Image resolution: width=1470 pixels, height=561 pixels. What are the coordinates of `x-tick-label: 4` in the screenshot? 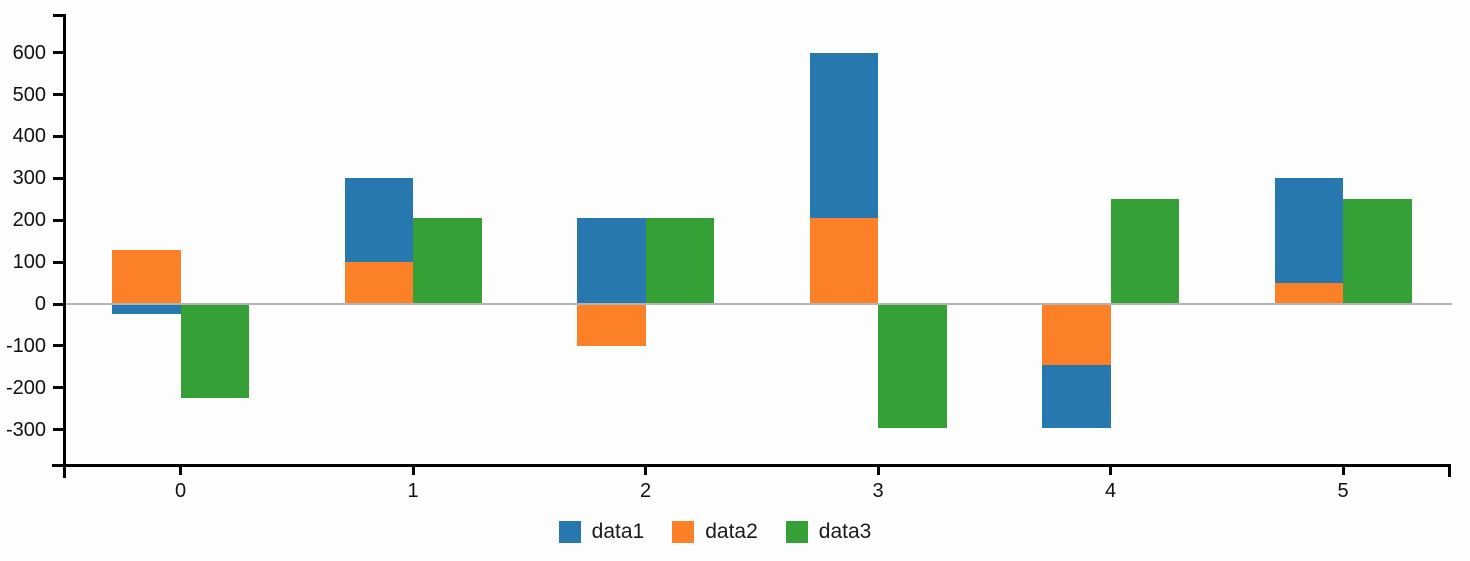 It's located at (1110, 491).